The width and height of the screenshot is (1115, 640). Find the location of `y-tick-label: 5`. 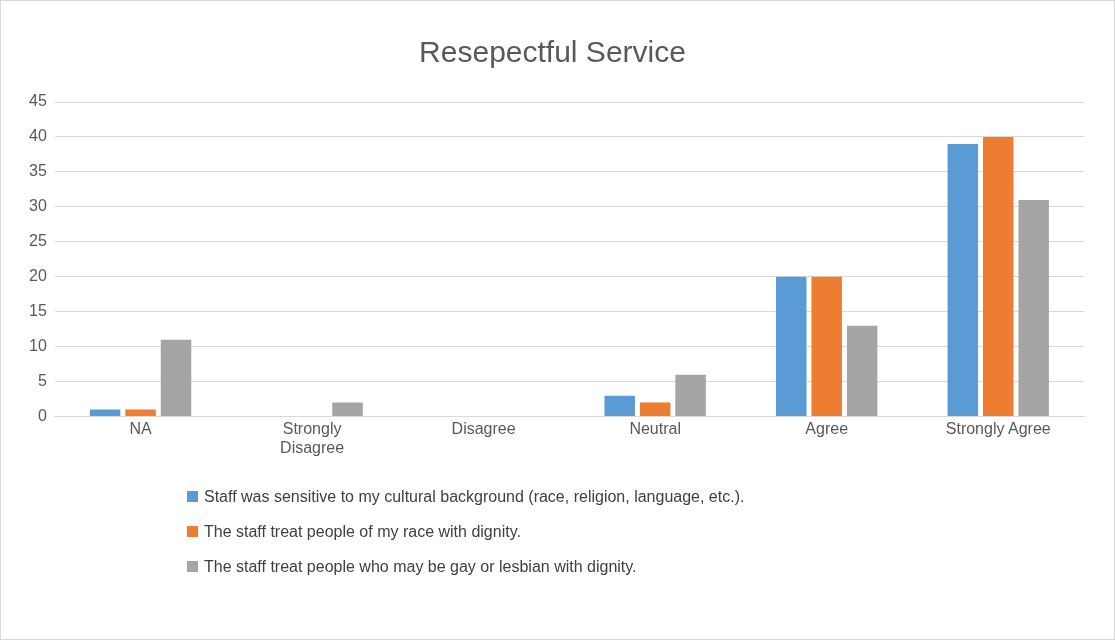

y-tick-label: 5 is located at coordinates (42, 381).